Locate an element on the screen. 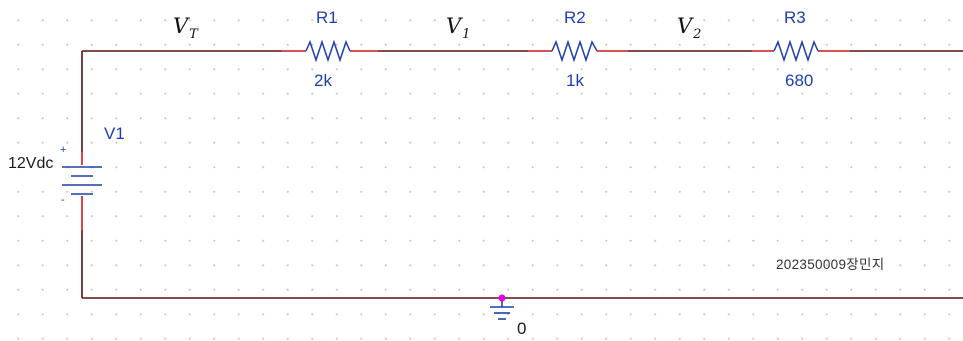 The height and width of the screenshot is (341, 963). r3-zigzag is located at coordinates (796, 51).